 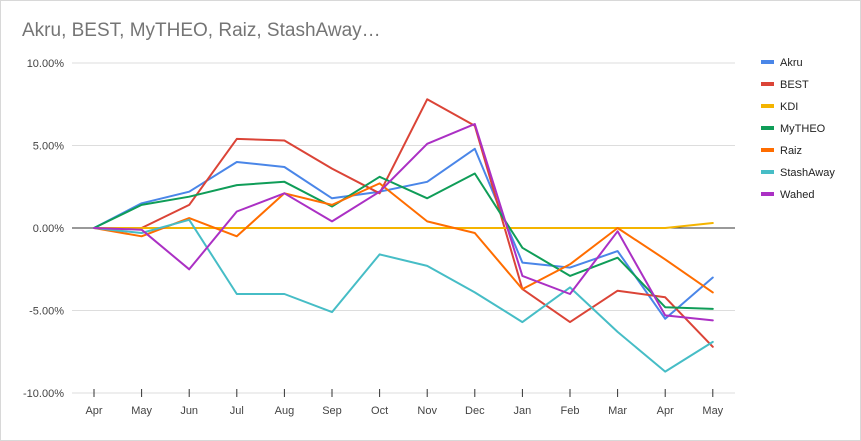 What do you see at coordinates (237, 411) in the screenshot?
I see `x-tick-label: Jul` at bounding box center [237, 411].